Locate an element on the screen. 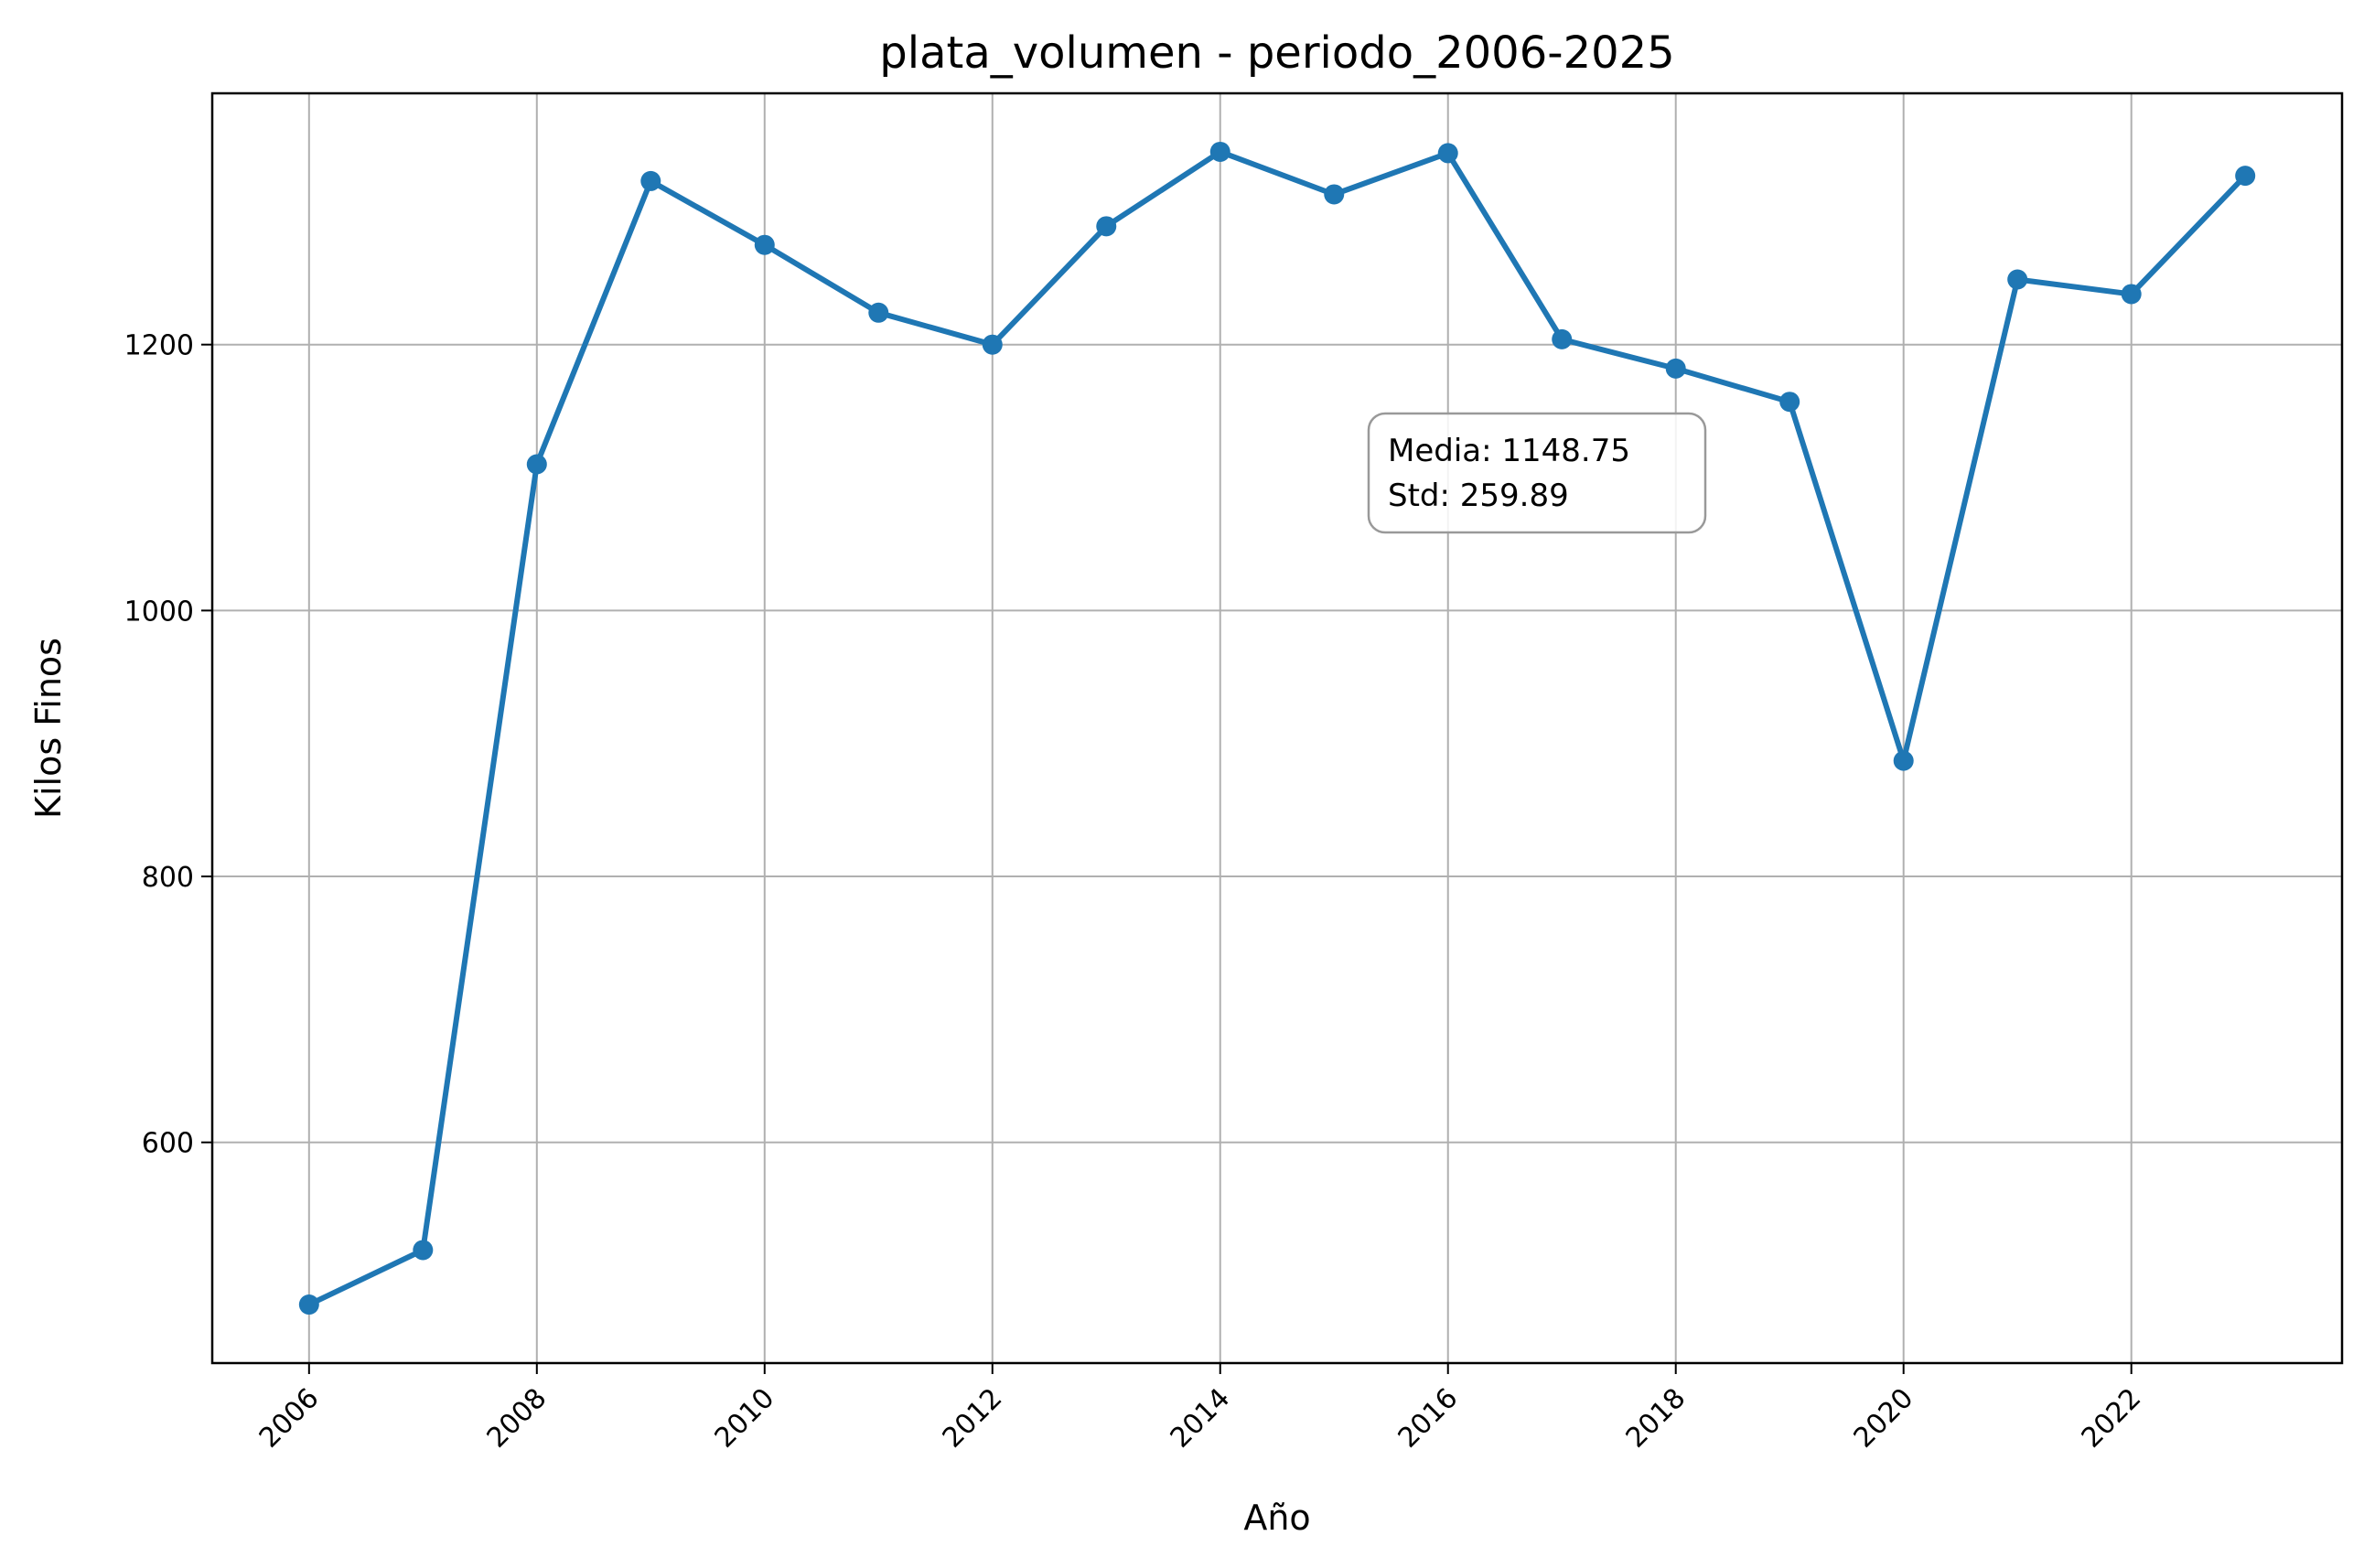 The width and height of the screenshot is (2364, 1568). data-point-2014 is located at coordinates (1219, 151).